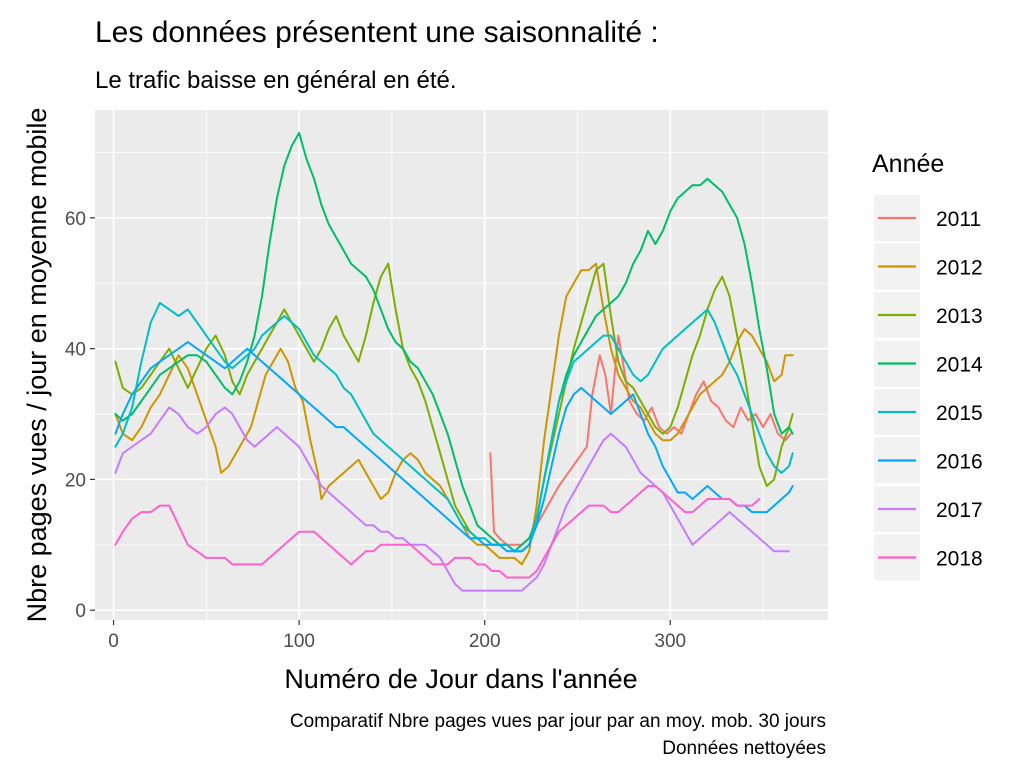 Image resolution: width=1024 pixels, height=778 pixels. What do you see at coordinates (397, 636) in the screenshot?
I see `x-axis-ticks: 0 100 200 300` at bounding box center [397, 636].